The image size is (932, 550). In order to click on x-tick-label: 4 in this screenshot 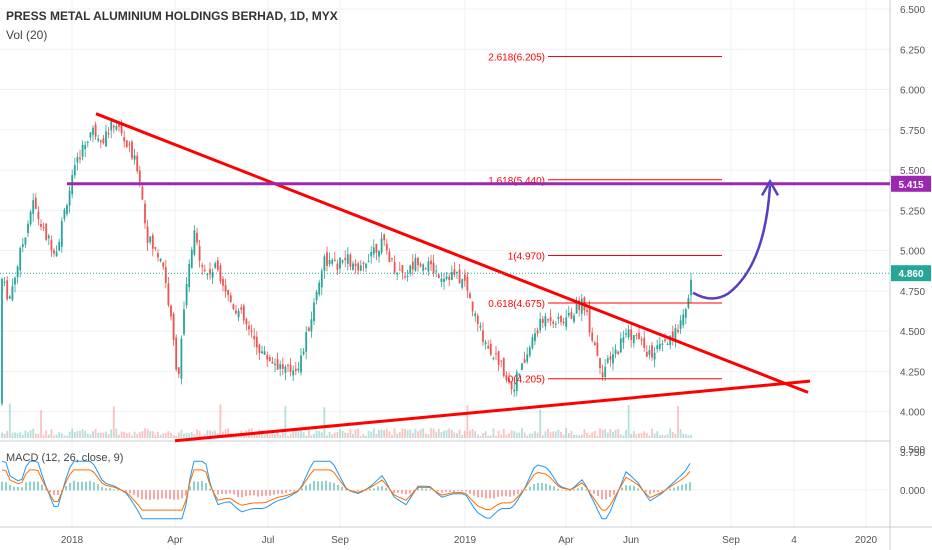, I will do `click(794, 540)`.